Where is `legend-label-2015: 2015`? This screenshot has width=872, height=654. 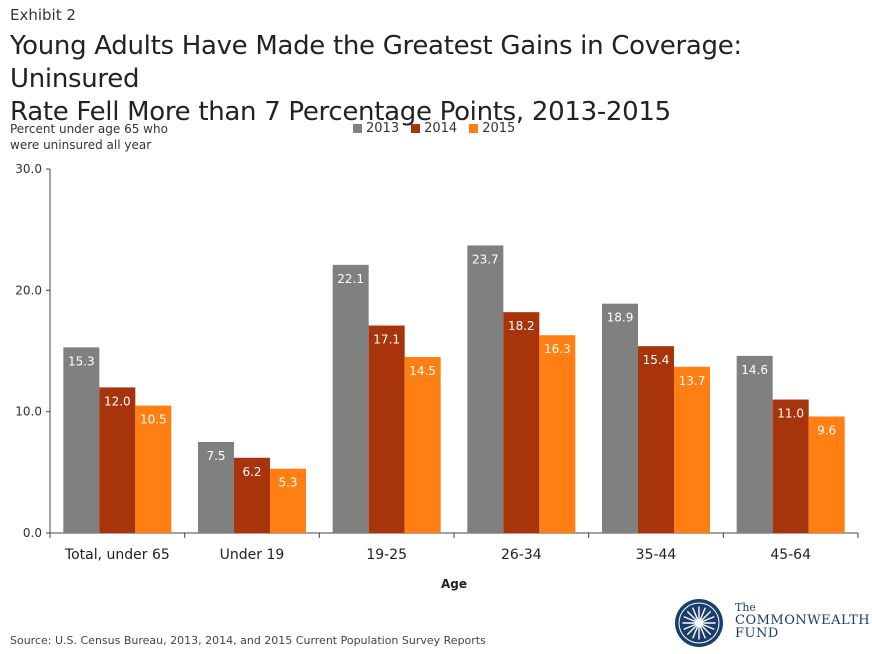
legend-label-2015: 2015 is located at coordinates (499, 128).